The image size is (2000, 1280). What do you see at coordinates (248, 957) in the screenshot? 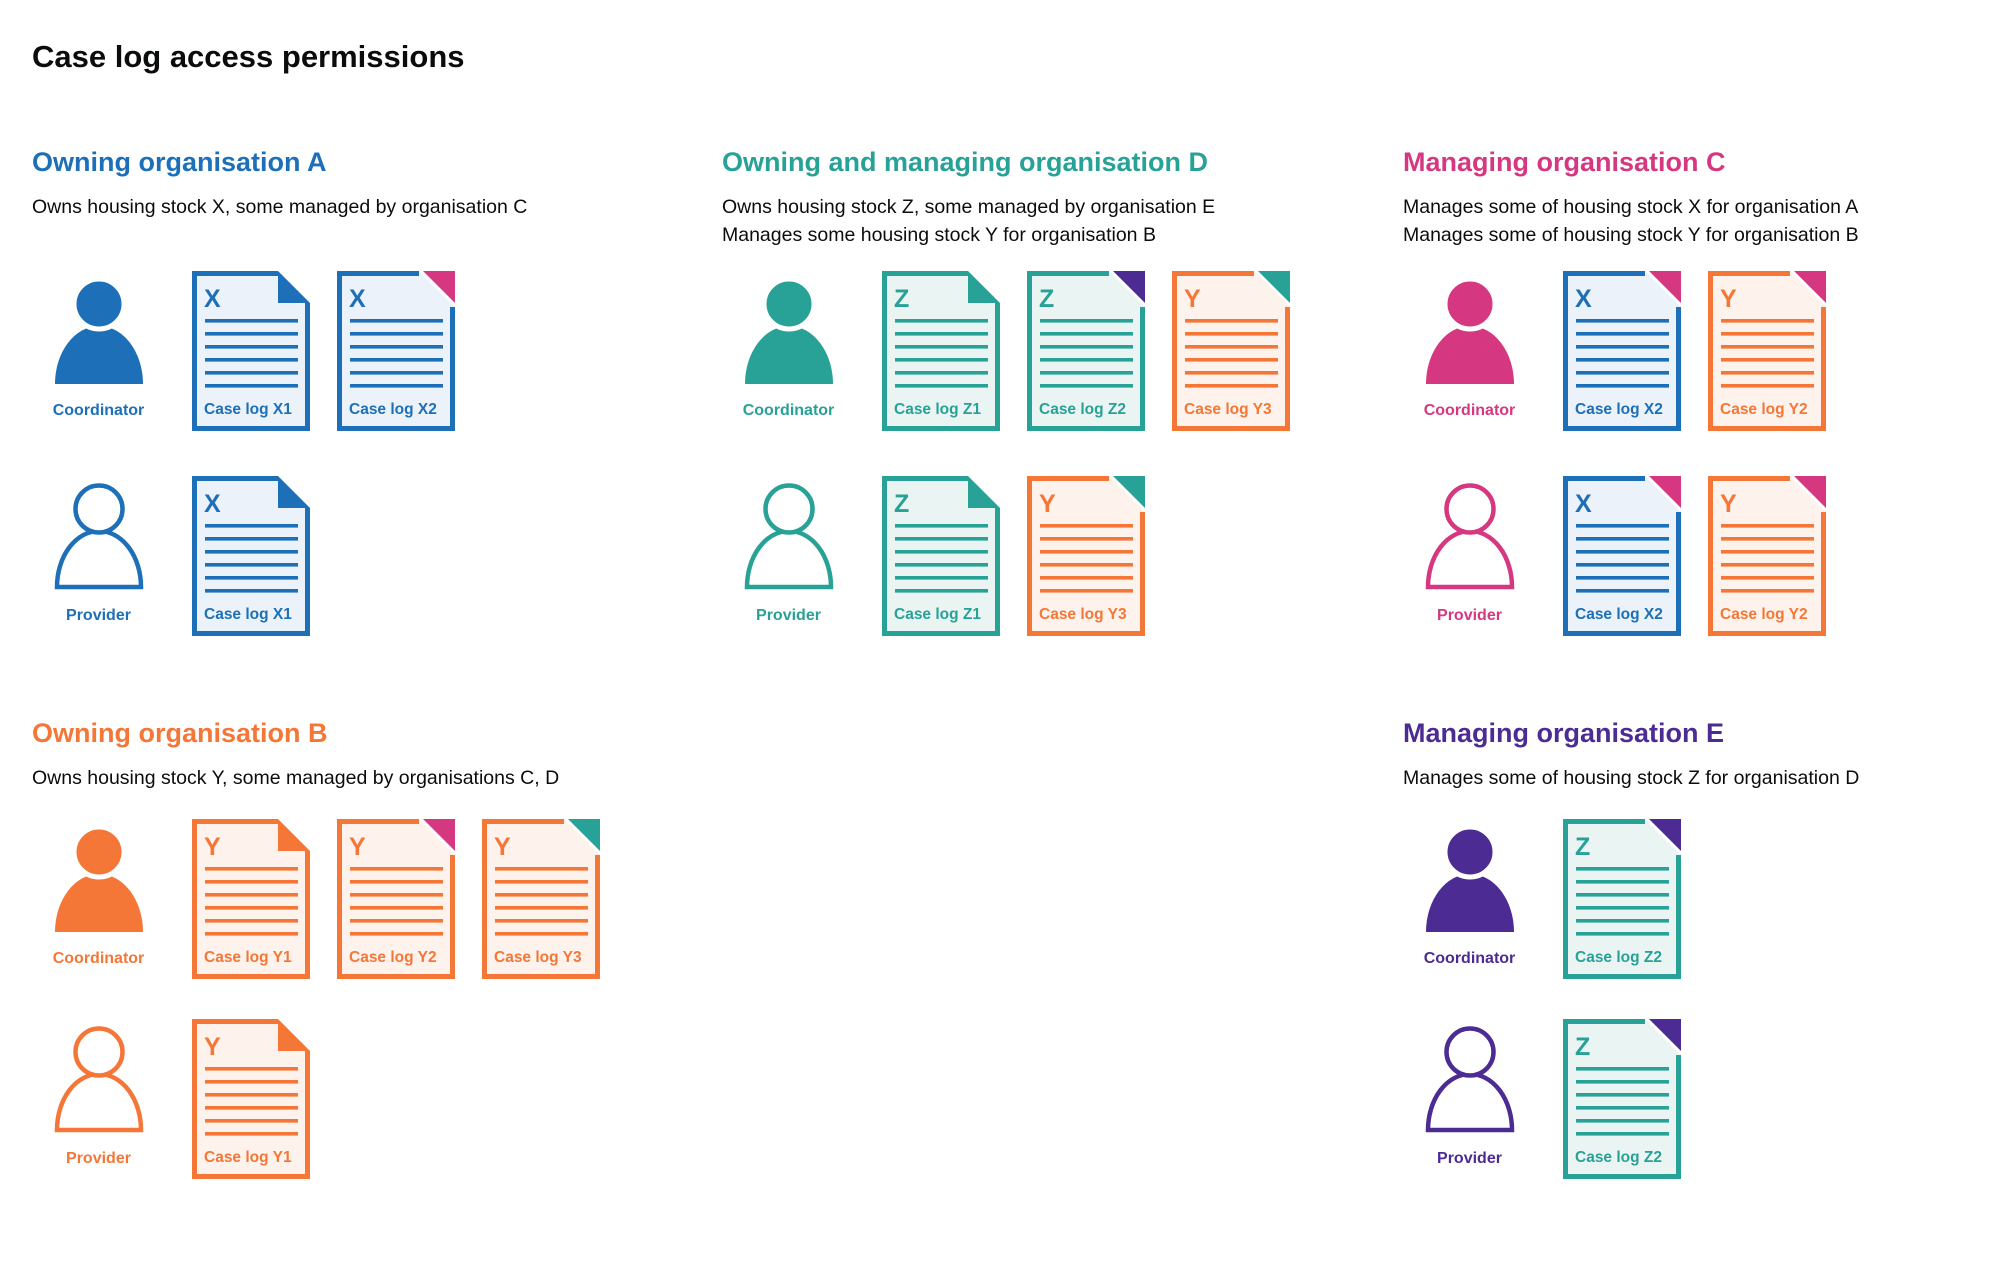
I see `doc-label: Case log Y1` at bounding box center [248, 957].